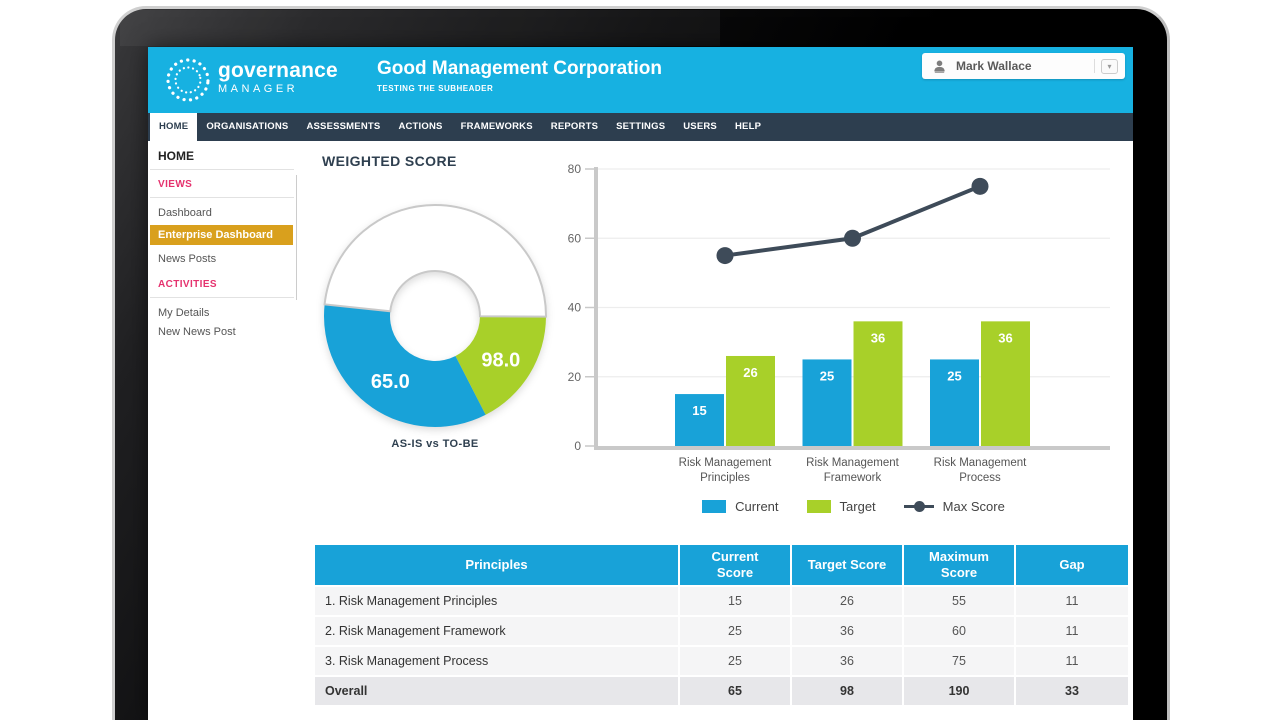 This screenshot has height=720, width=1280. Describe the element at coordinates (278, 70) in the screenshot. I see `logo-title: governance` at that location.